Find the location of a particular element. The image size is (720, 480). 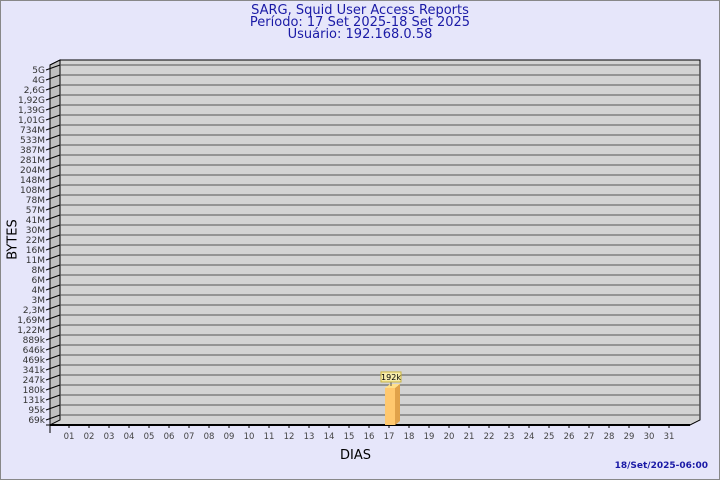

y-tick-label: 180k is located at coordinates (34, 391).